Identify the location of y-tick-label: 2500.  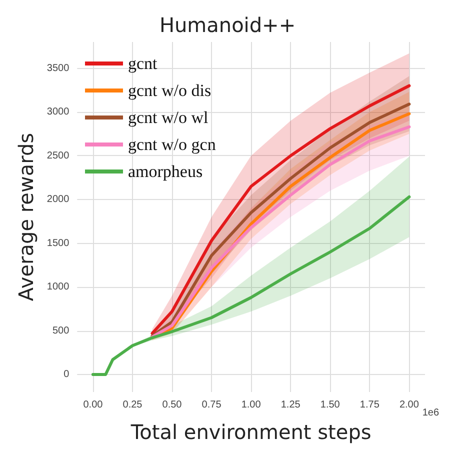
(58, 156).